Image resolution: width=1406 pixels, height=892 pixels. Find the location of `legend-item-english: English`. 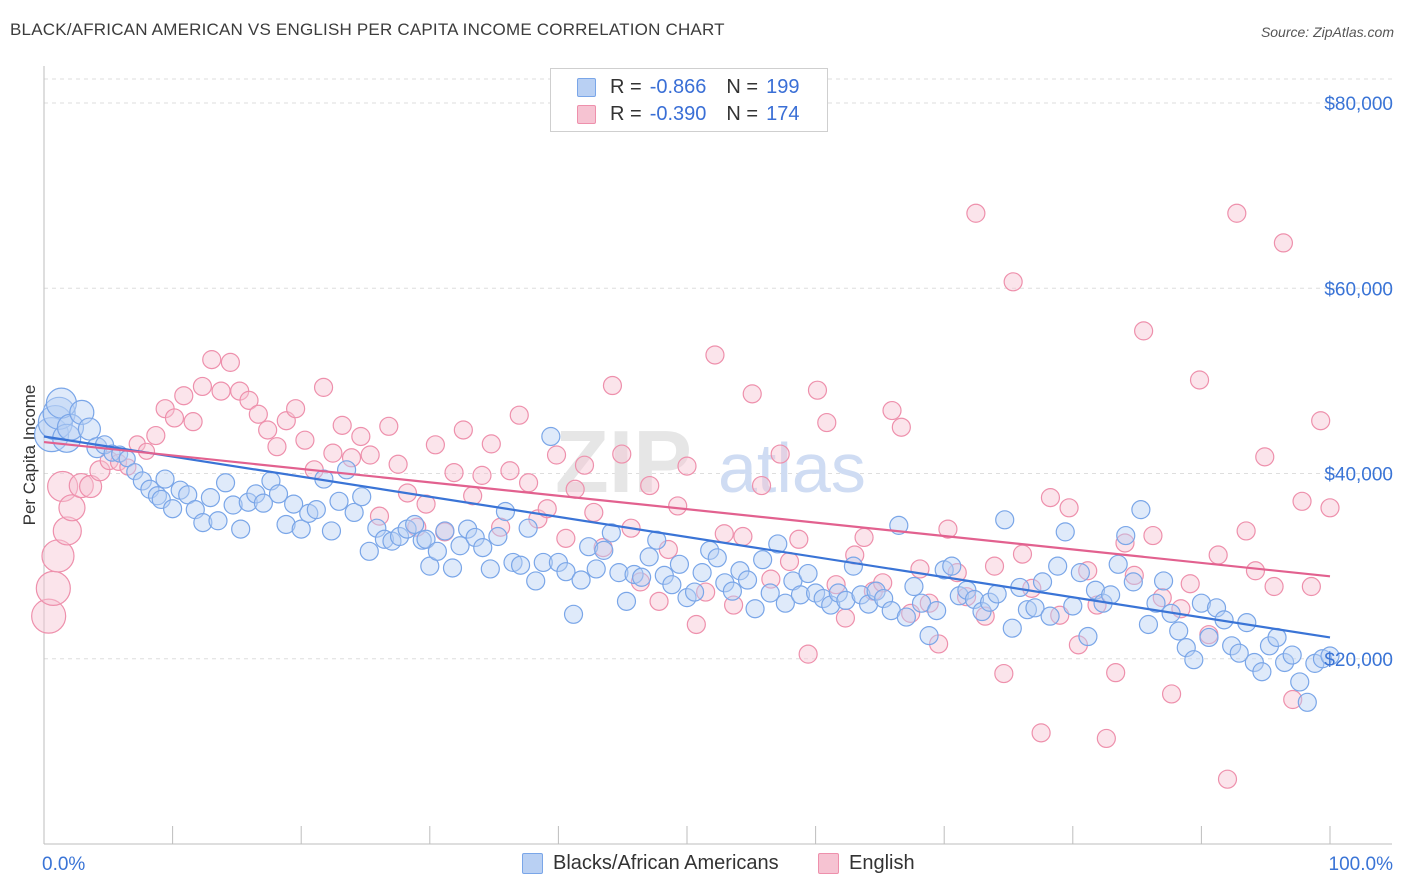

legend-item-english: English is located at coordinates (866, 863).